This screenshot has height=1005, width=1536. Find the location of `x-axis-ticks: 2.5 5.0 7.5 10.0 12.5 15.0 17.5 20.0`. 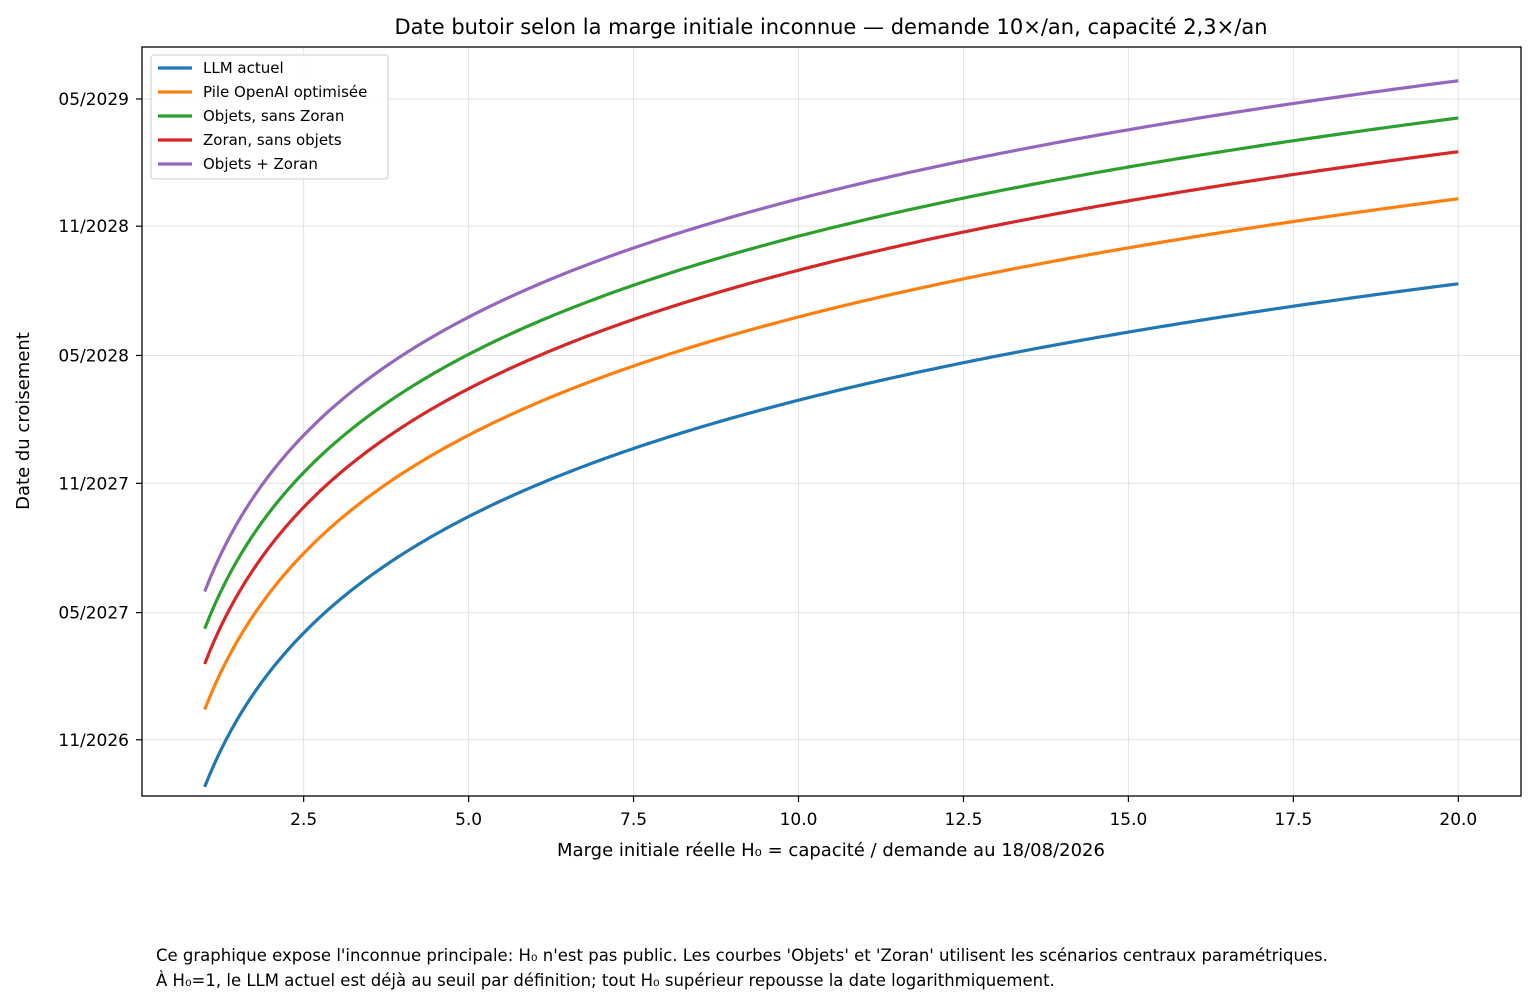

x-axis-ticks: 2.5 5.0 7.5 10.0 12.5 15.0 17.5 20.0 is located at coordinates (883, 813).